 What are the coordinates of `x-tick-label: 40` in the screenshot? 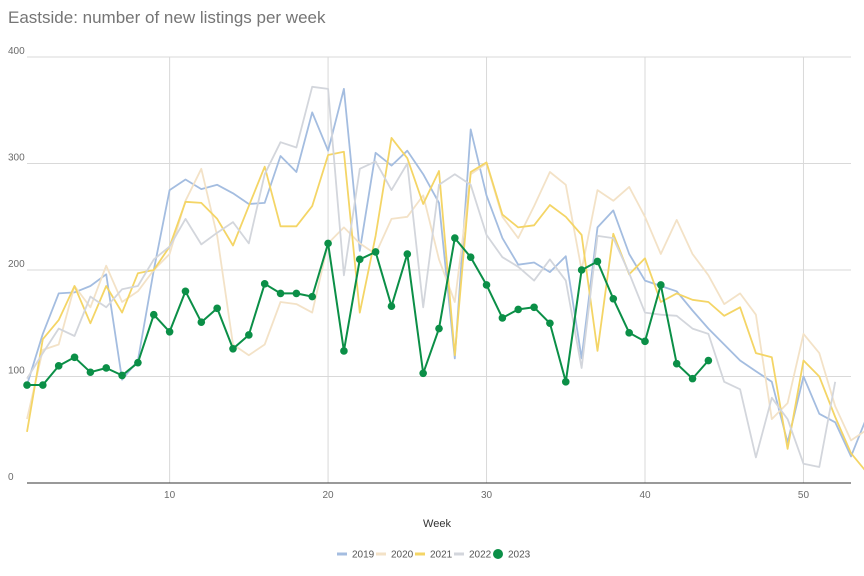 It's located at (645, 495).